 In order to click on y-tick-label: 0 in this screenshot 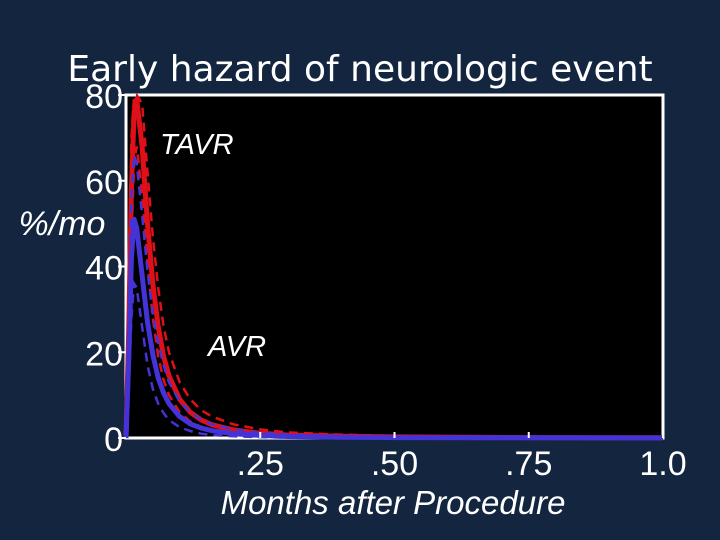, I will do `click(113, 440)`.